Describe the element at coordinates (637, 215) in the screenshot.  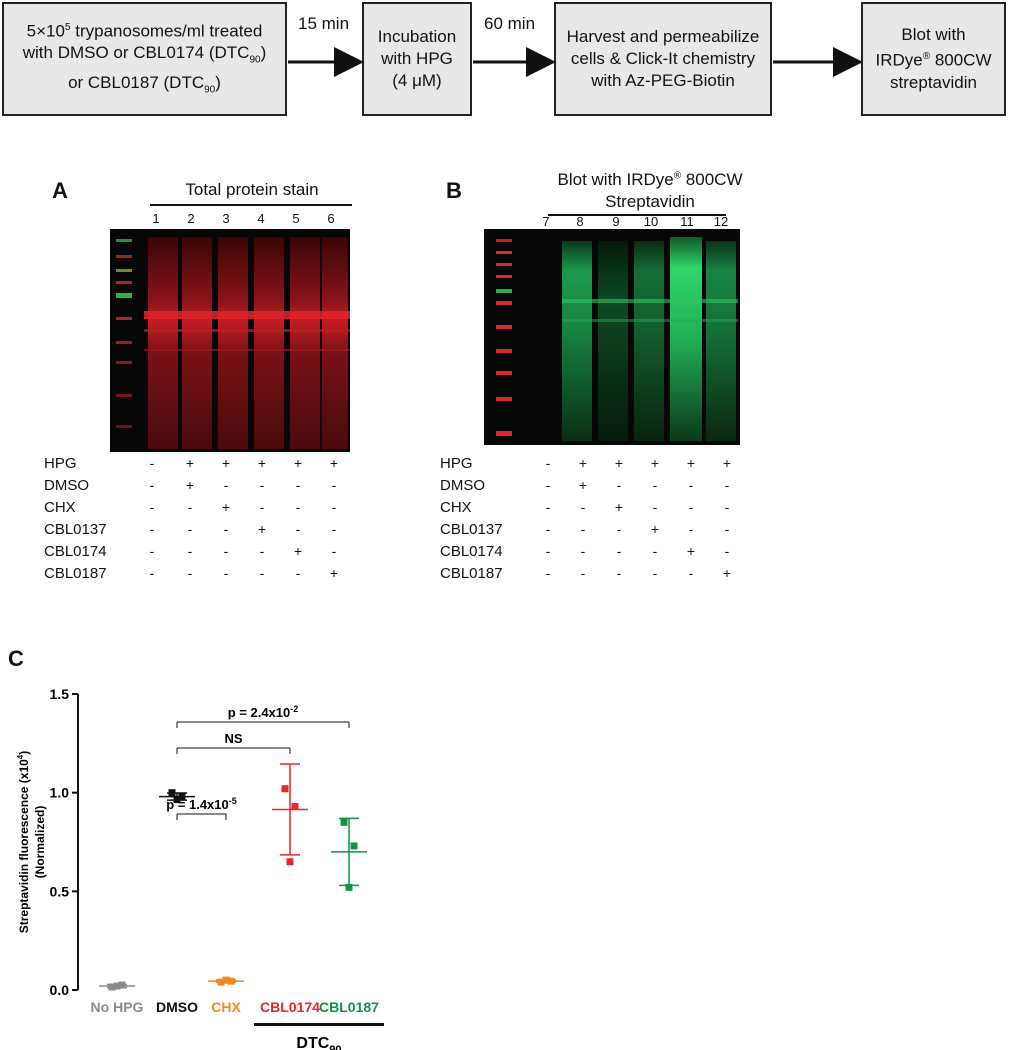
I see `panel-b-title-rule` at that location.